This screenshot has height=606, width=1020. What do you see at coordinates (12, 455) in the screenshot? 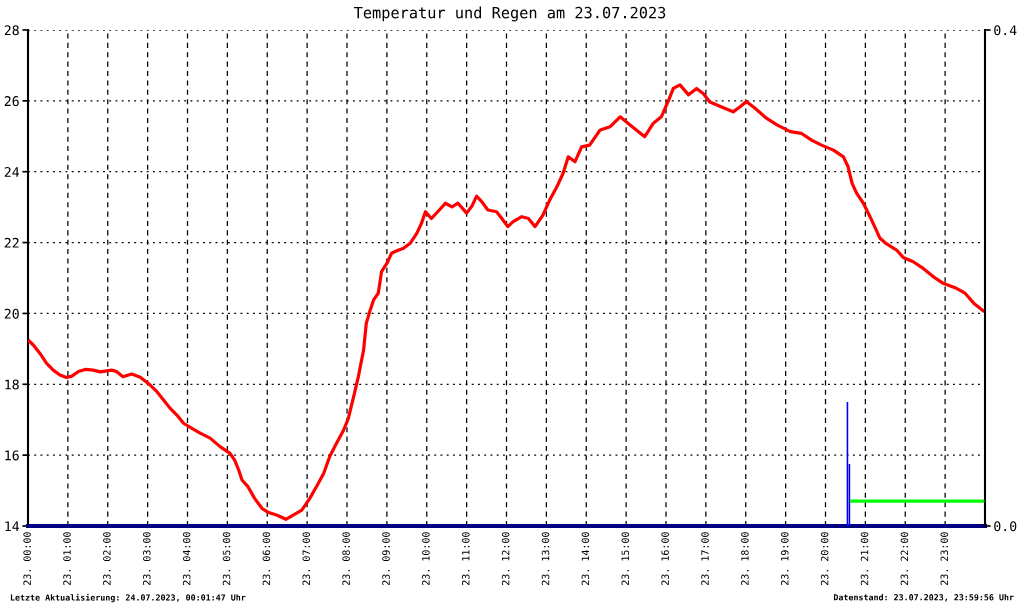
I see `y-tick-label: 16` at bounding box center [12, 455].